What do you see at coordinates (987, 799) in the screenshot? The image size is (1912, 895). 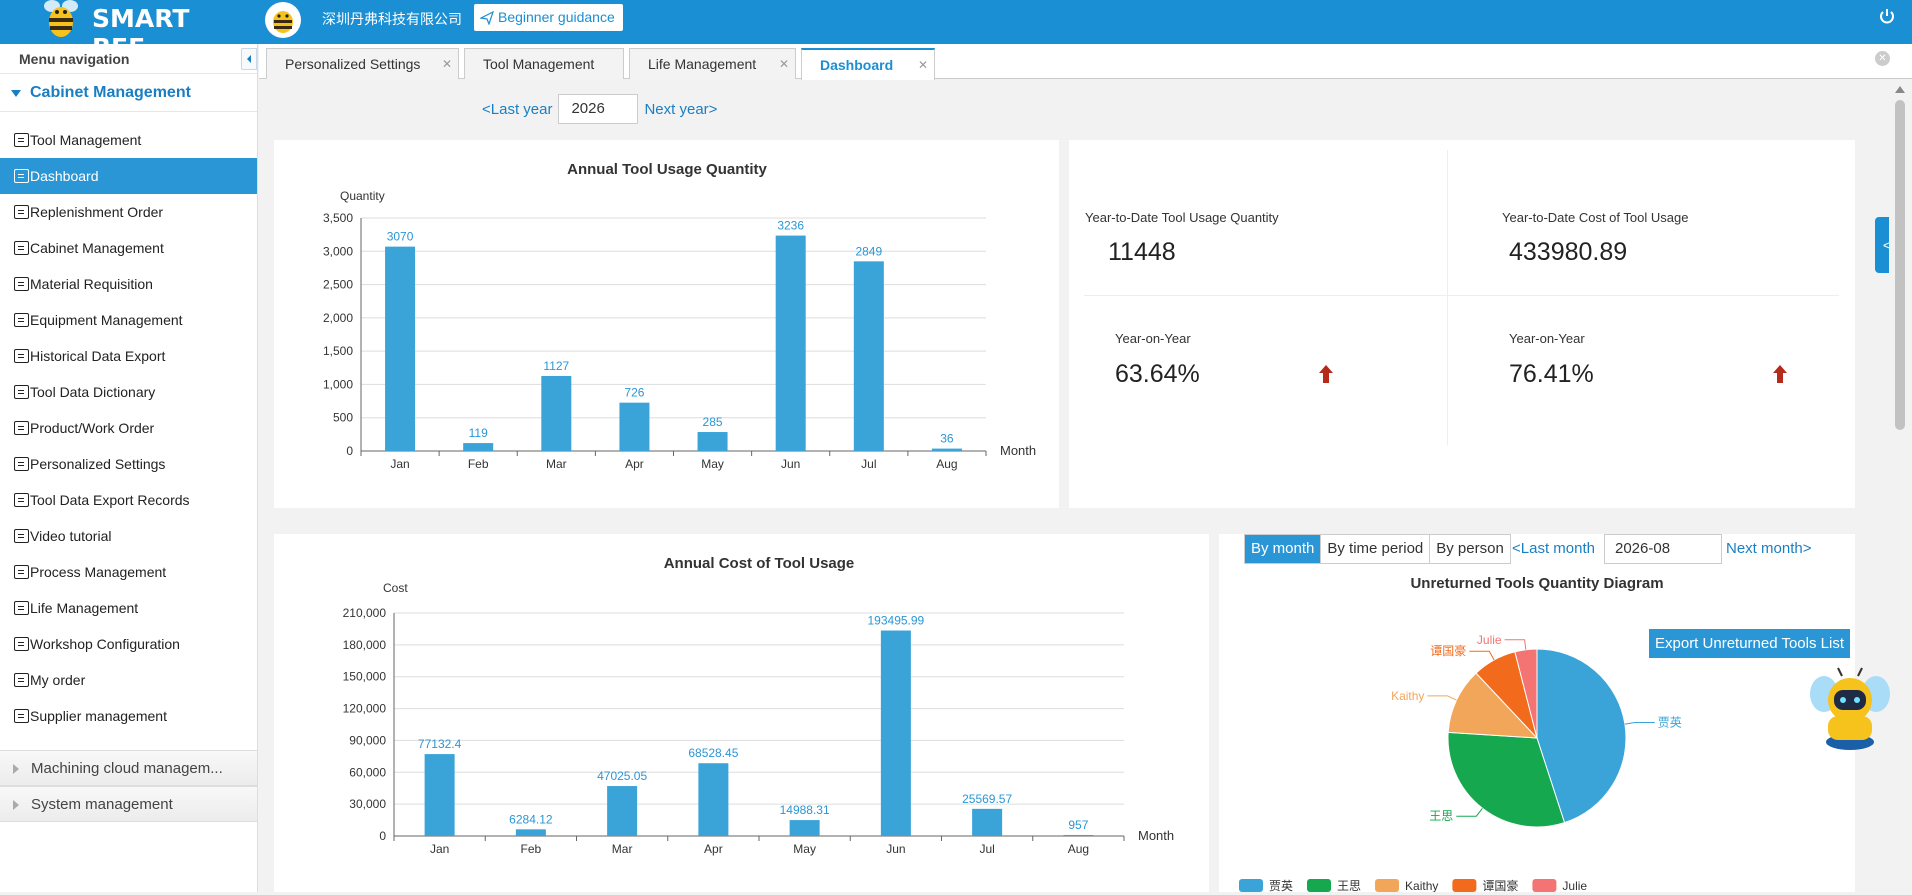 I see `data-label: 25569.57` at bounding box center [987, 799].